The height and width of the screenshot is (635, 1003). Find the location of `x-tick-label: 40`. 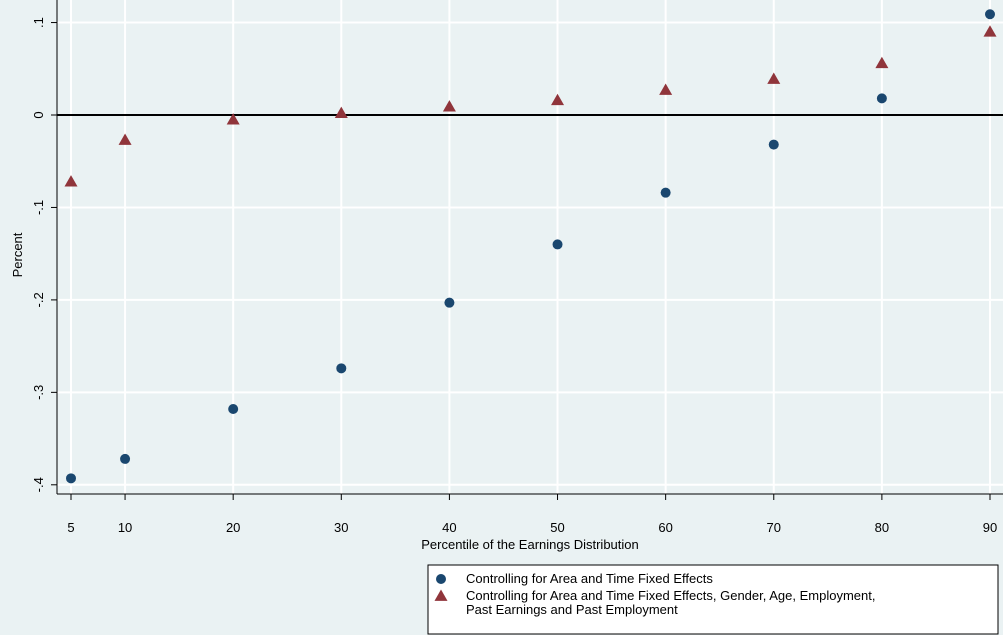

x-tick-label: 40 is located at coordinates (449, 527).